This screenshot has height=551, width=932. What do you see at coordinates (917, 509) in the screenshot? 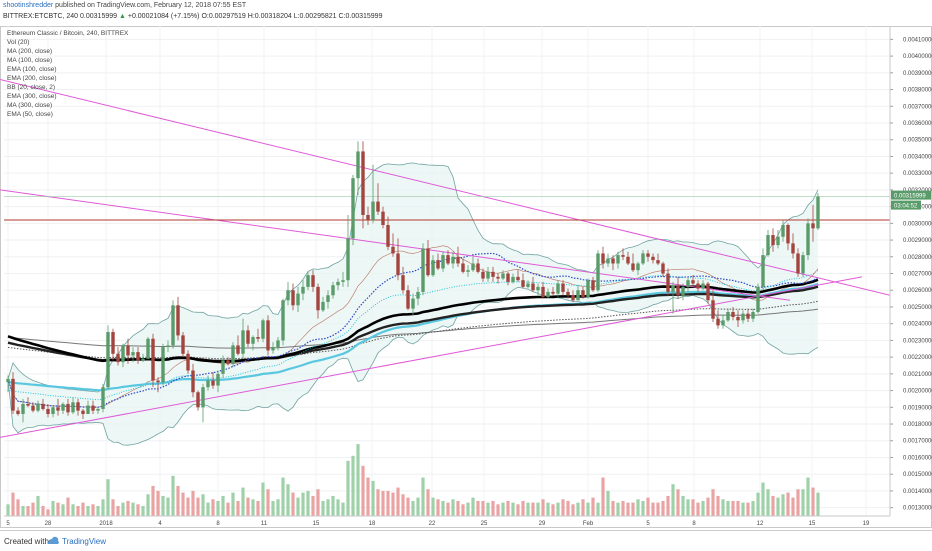
I see `y-tick-label: 0.00130000` at bounding box center [917, 509].